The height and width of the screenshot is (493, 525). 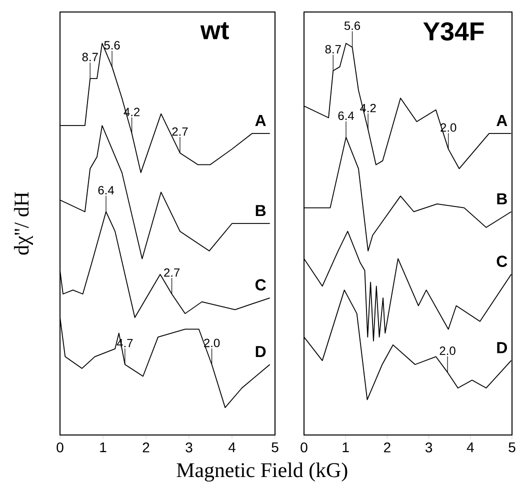 What do you see at coordinates (214, 31) in the screenshot?
I see `chart-title: wt` at bounding box center [214, 31].